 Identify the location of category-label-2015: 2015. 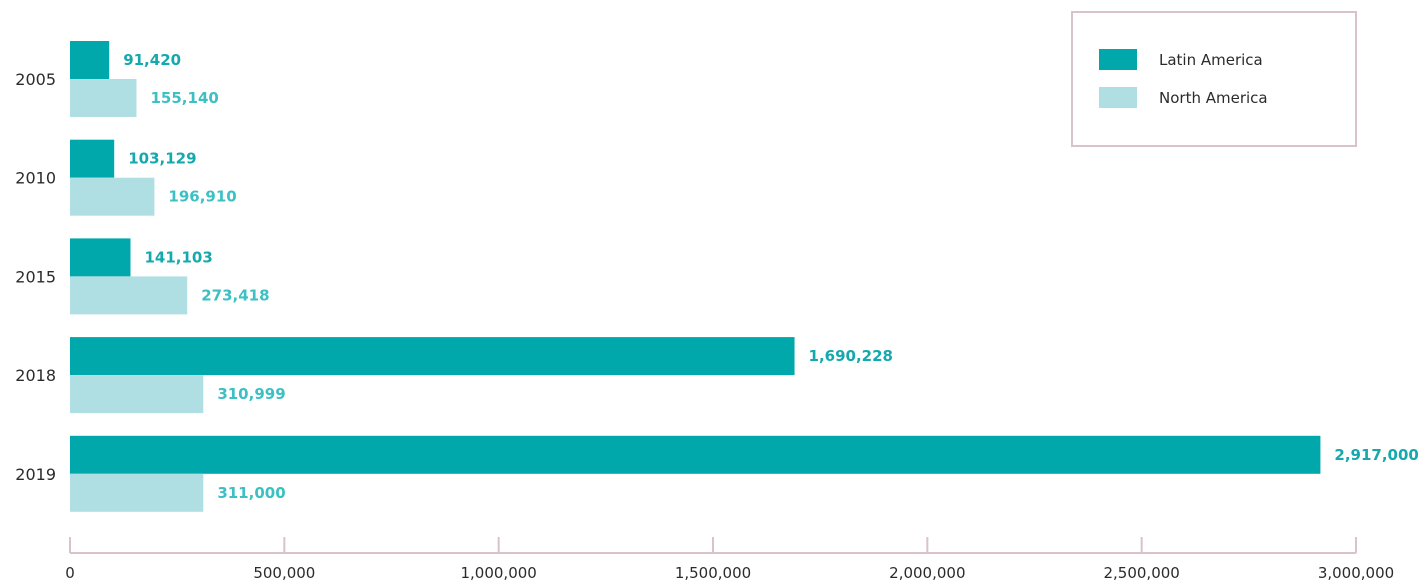
(35, 276).